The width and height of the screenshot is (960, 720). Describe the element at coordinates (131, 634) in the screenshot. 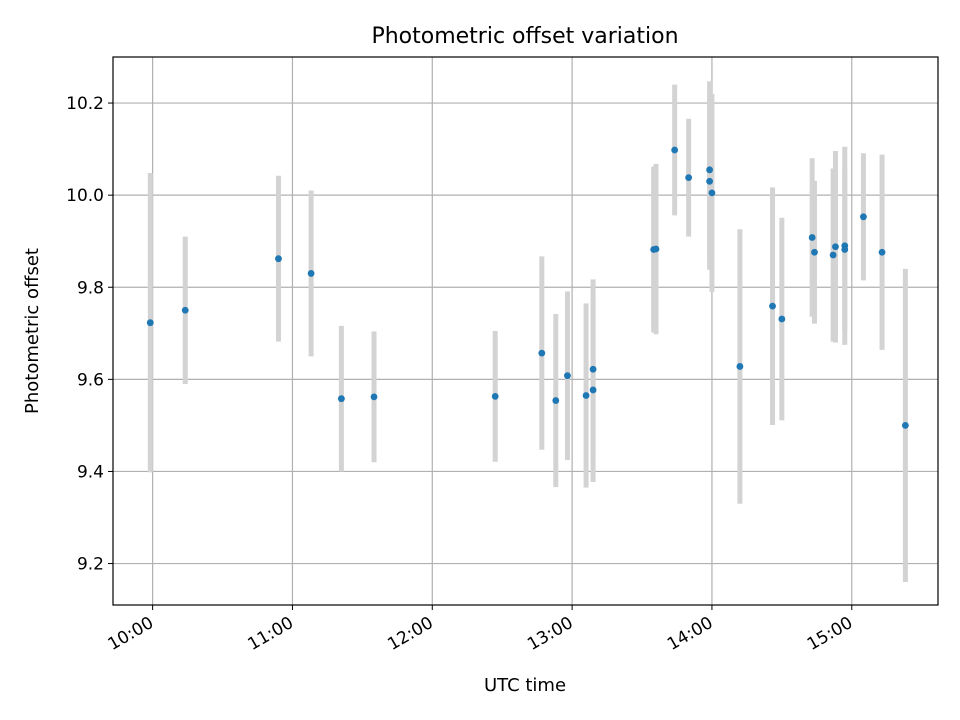

I see `x-tick-label: 10:00` at that location.